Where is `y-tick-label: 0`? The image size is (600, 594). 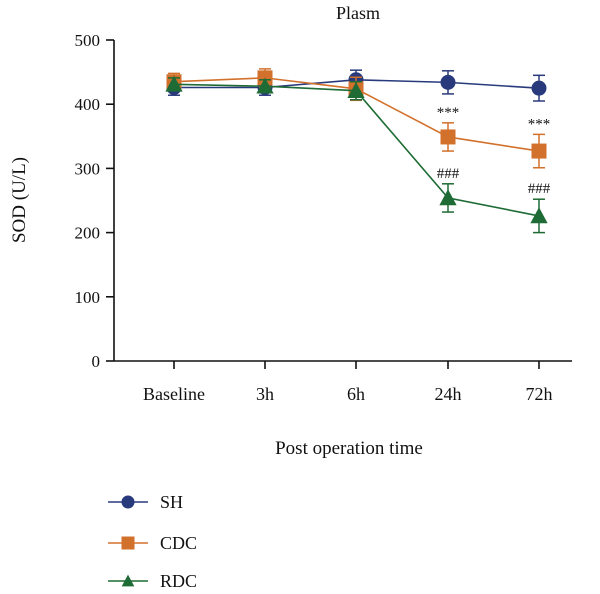 y-tick-label: 0 is located at coordinates (96, 361).